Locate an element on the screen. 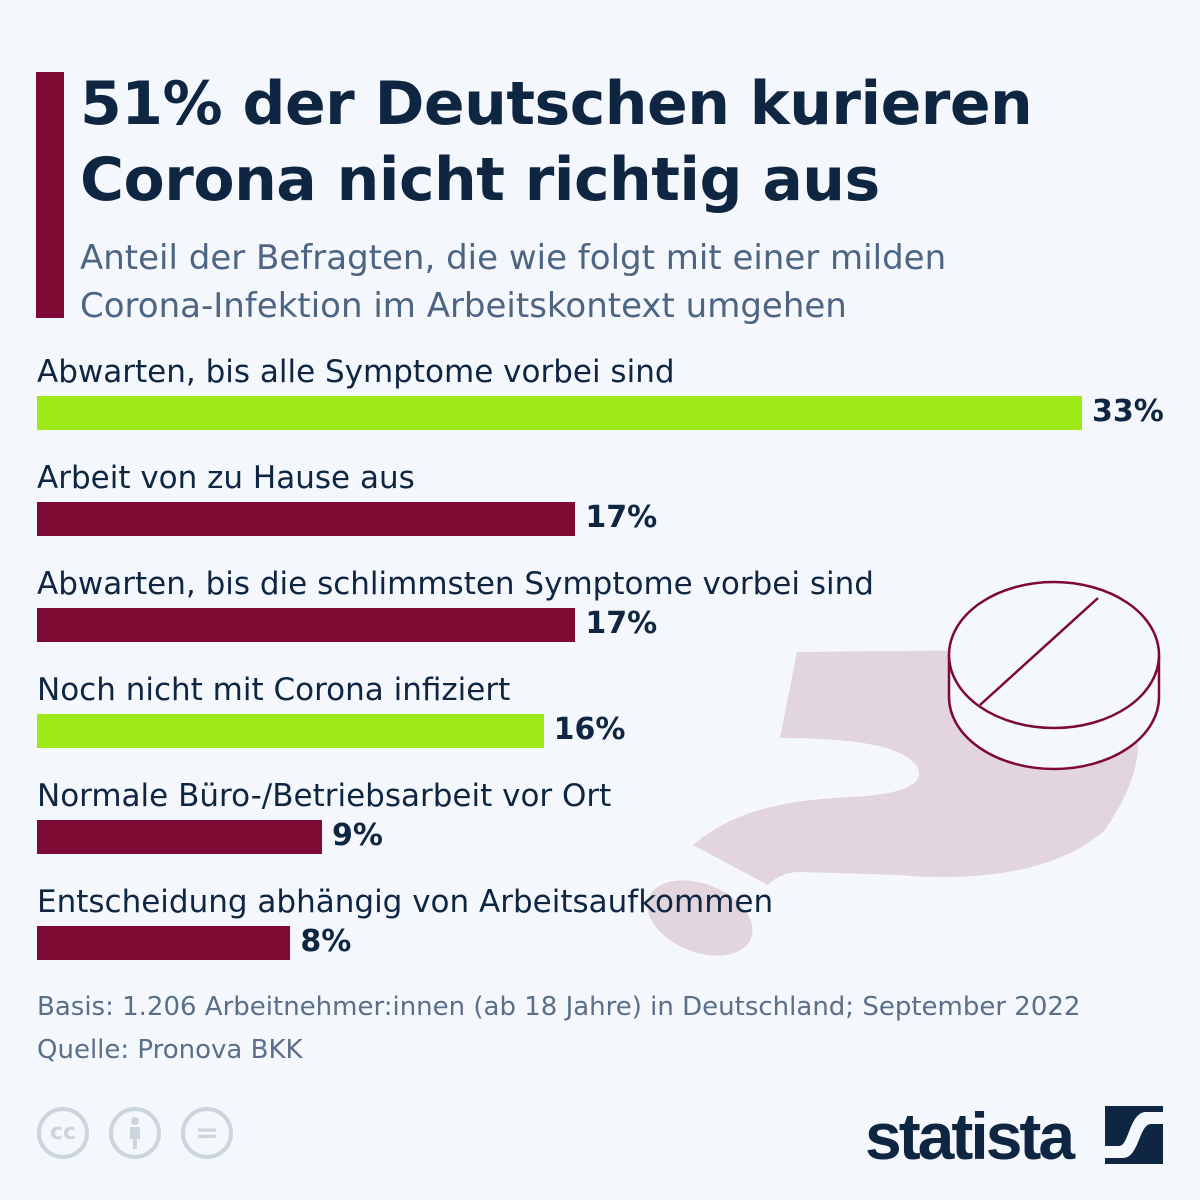  title-line-2: Corona nicht richtig aus is located at coordinates (480, 180).